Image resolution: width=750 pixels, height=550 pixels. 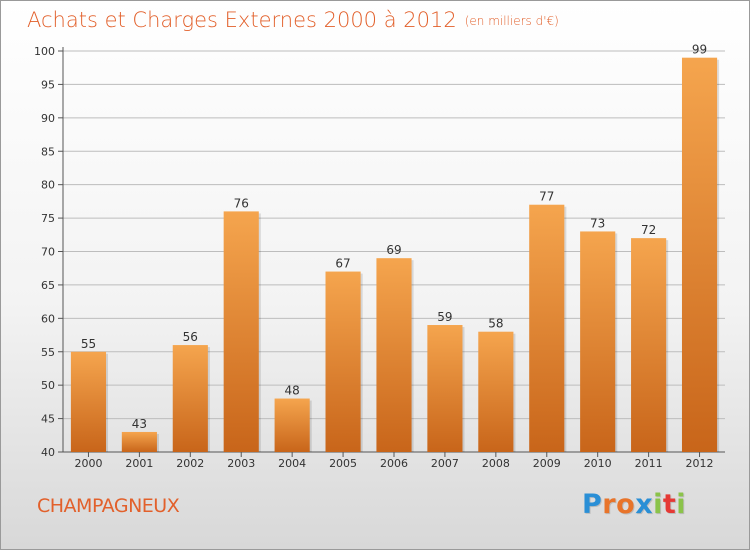 I want to click on data-label: 56, so click(x=190, y=337).